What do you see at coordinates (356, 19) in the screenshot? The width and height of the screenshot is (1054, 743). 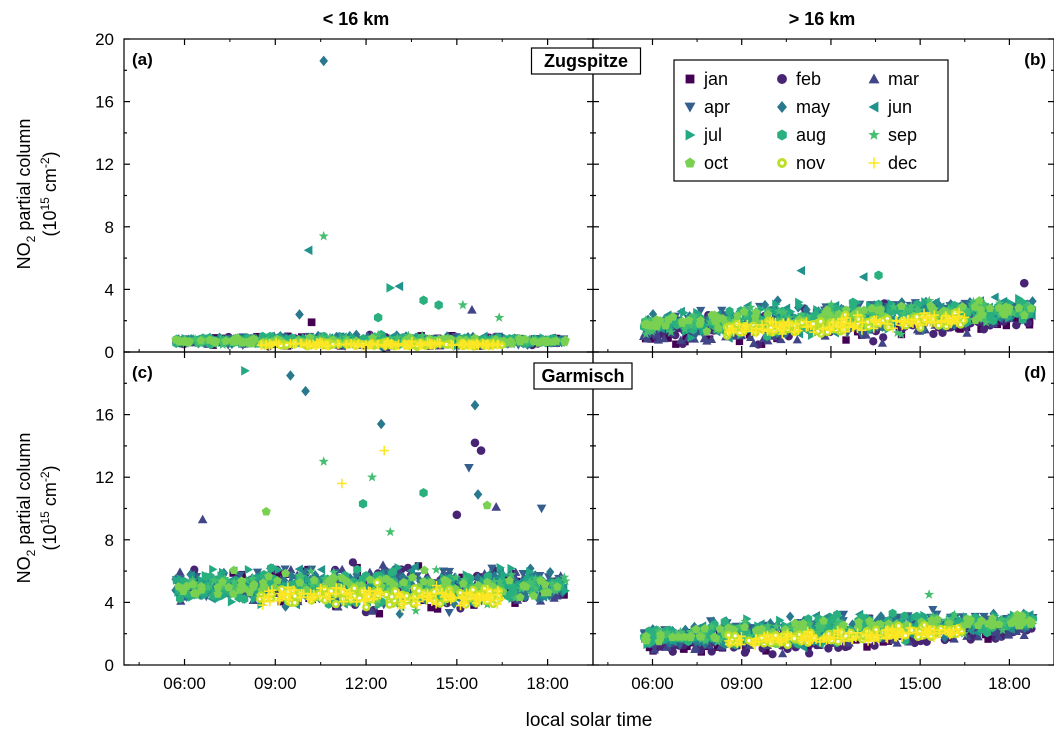 I see `col-title-left: < 16 km` at bounding box center [356, 19].